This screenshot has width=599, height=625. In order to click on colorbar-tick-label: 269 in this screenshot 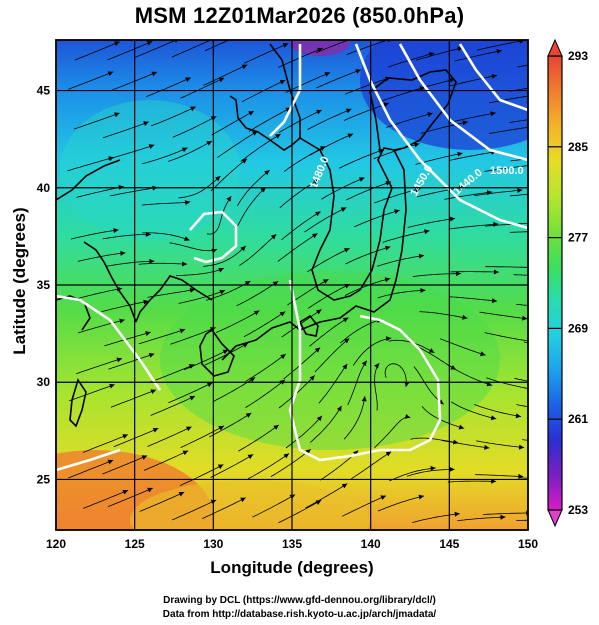, I will do `click(578, 328)`.